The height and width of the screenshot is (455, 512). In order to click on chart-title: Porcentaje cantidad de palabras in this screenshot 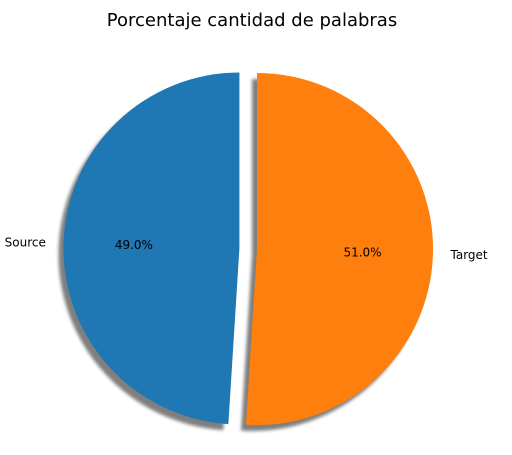, I will do `click(252, 20)`.